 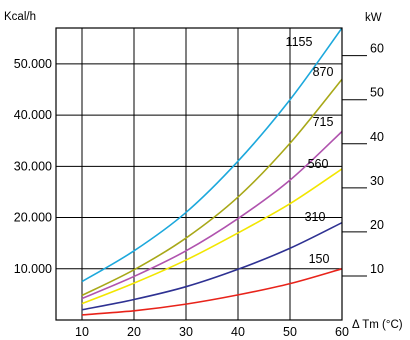 I want to click on right-tick-label: 50, so click(x=377, y=93).